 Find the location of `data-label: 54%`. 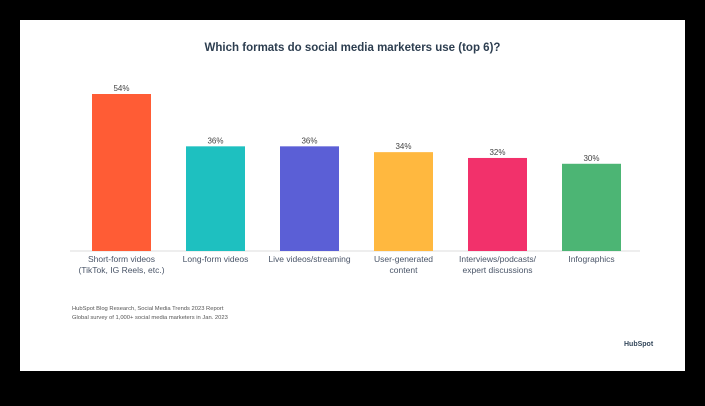

data-label: 54% is located at coordinates (121, 88).